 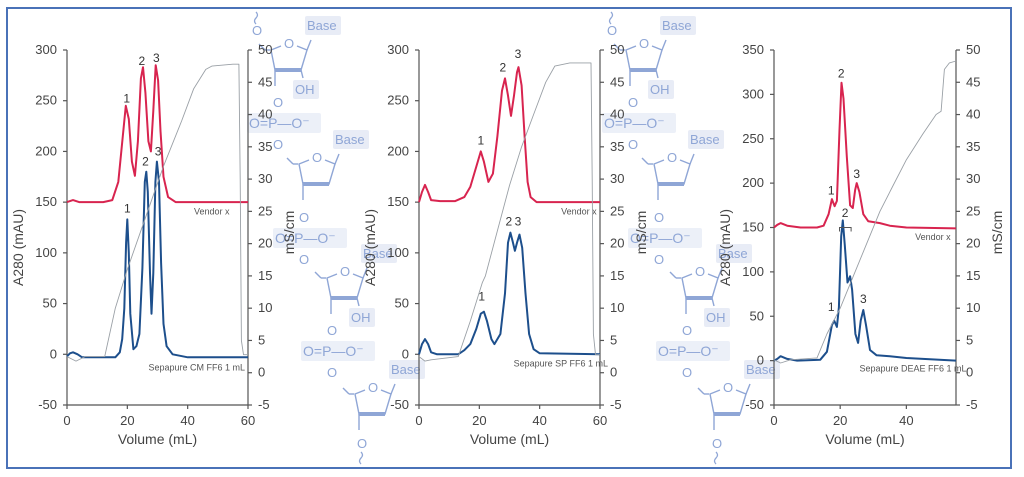 I want to click on y2-tick-label: 45, so click(x=973, y=81).